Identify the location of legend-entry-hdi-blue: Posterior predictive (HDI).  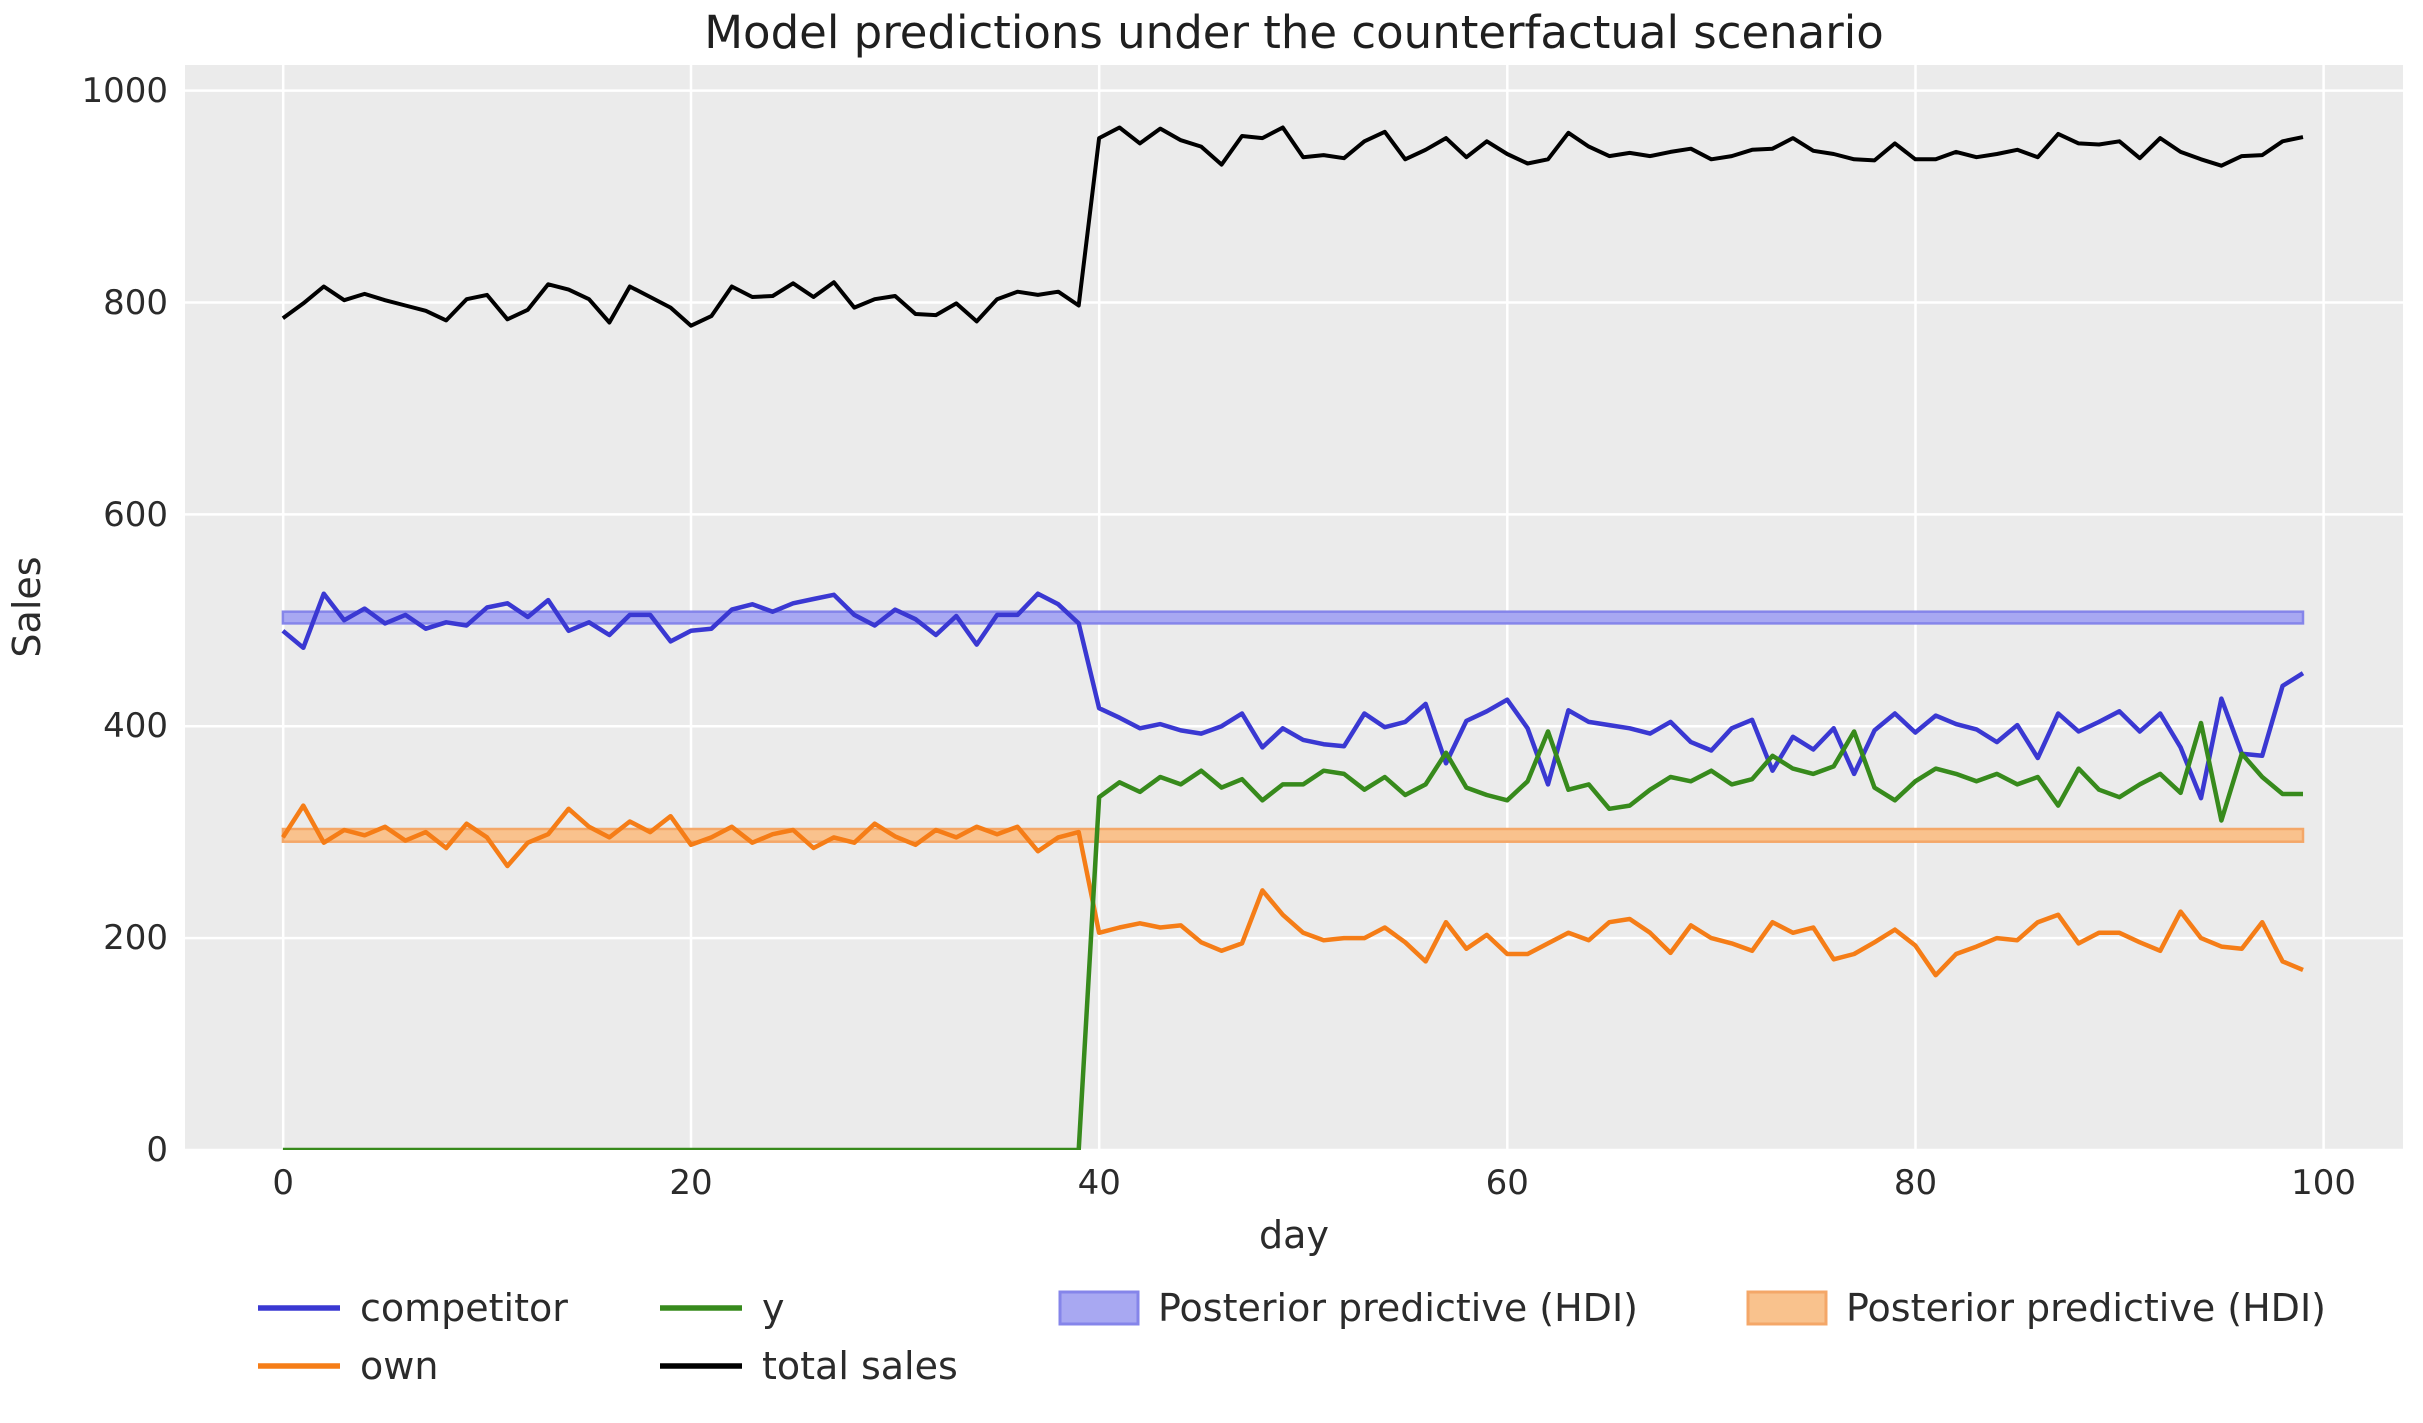
(1348, 1308).